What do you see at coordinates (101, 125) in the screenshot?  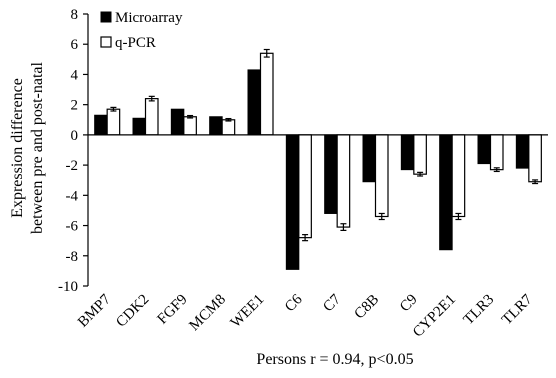 I see `bar-microarray-bmp7` at bounding box center [101, 125].